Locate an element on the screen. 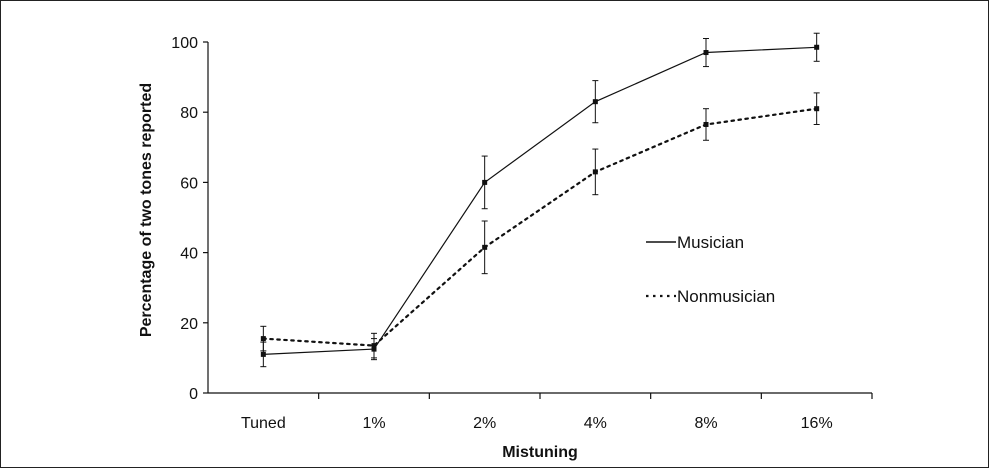 This screenshot has height=468, width=989. legend-nonmusician-label: Nonmusician is located at coordinates (726, 296).